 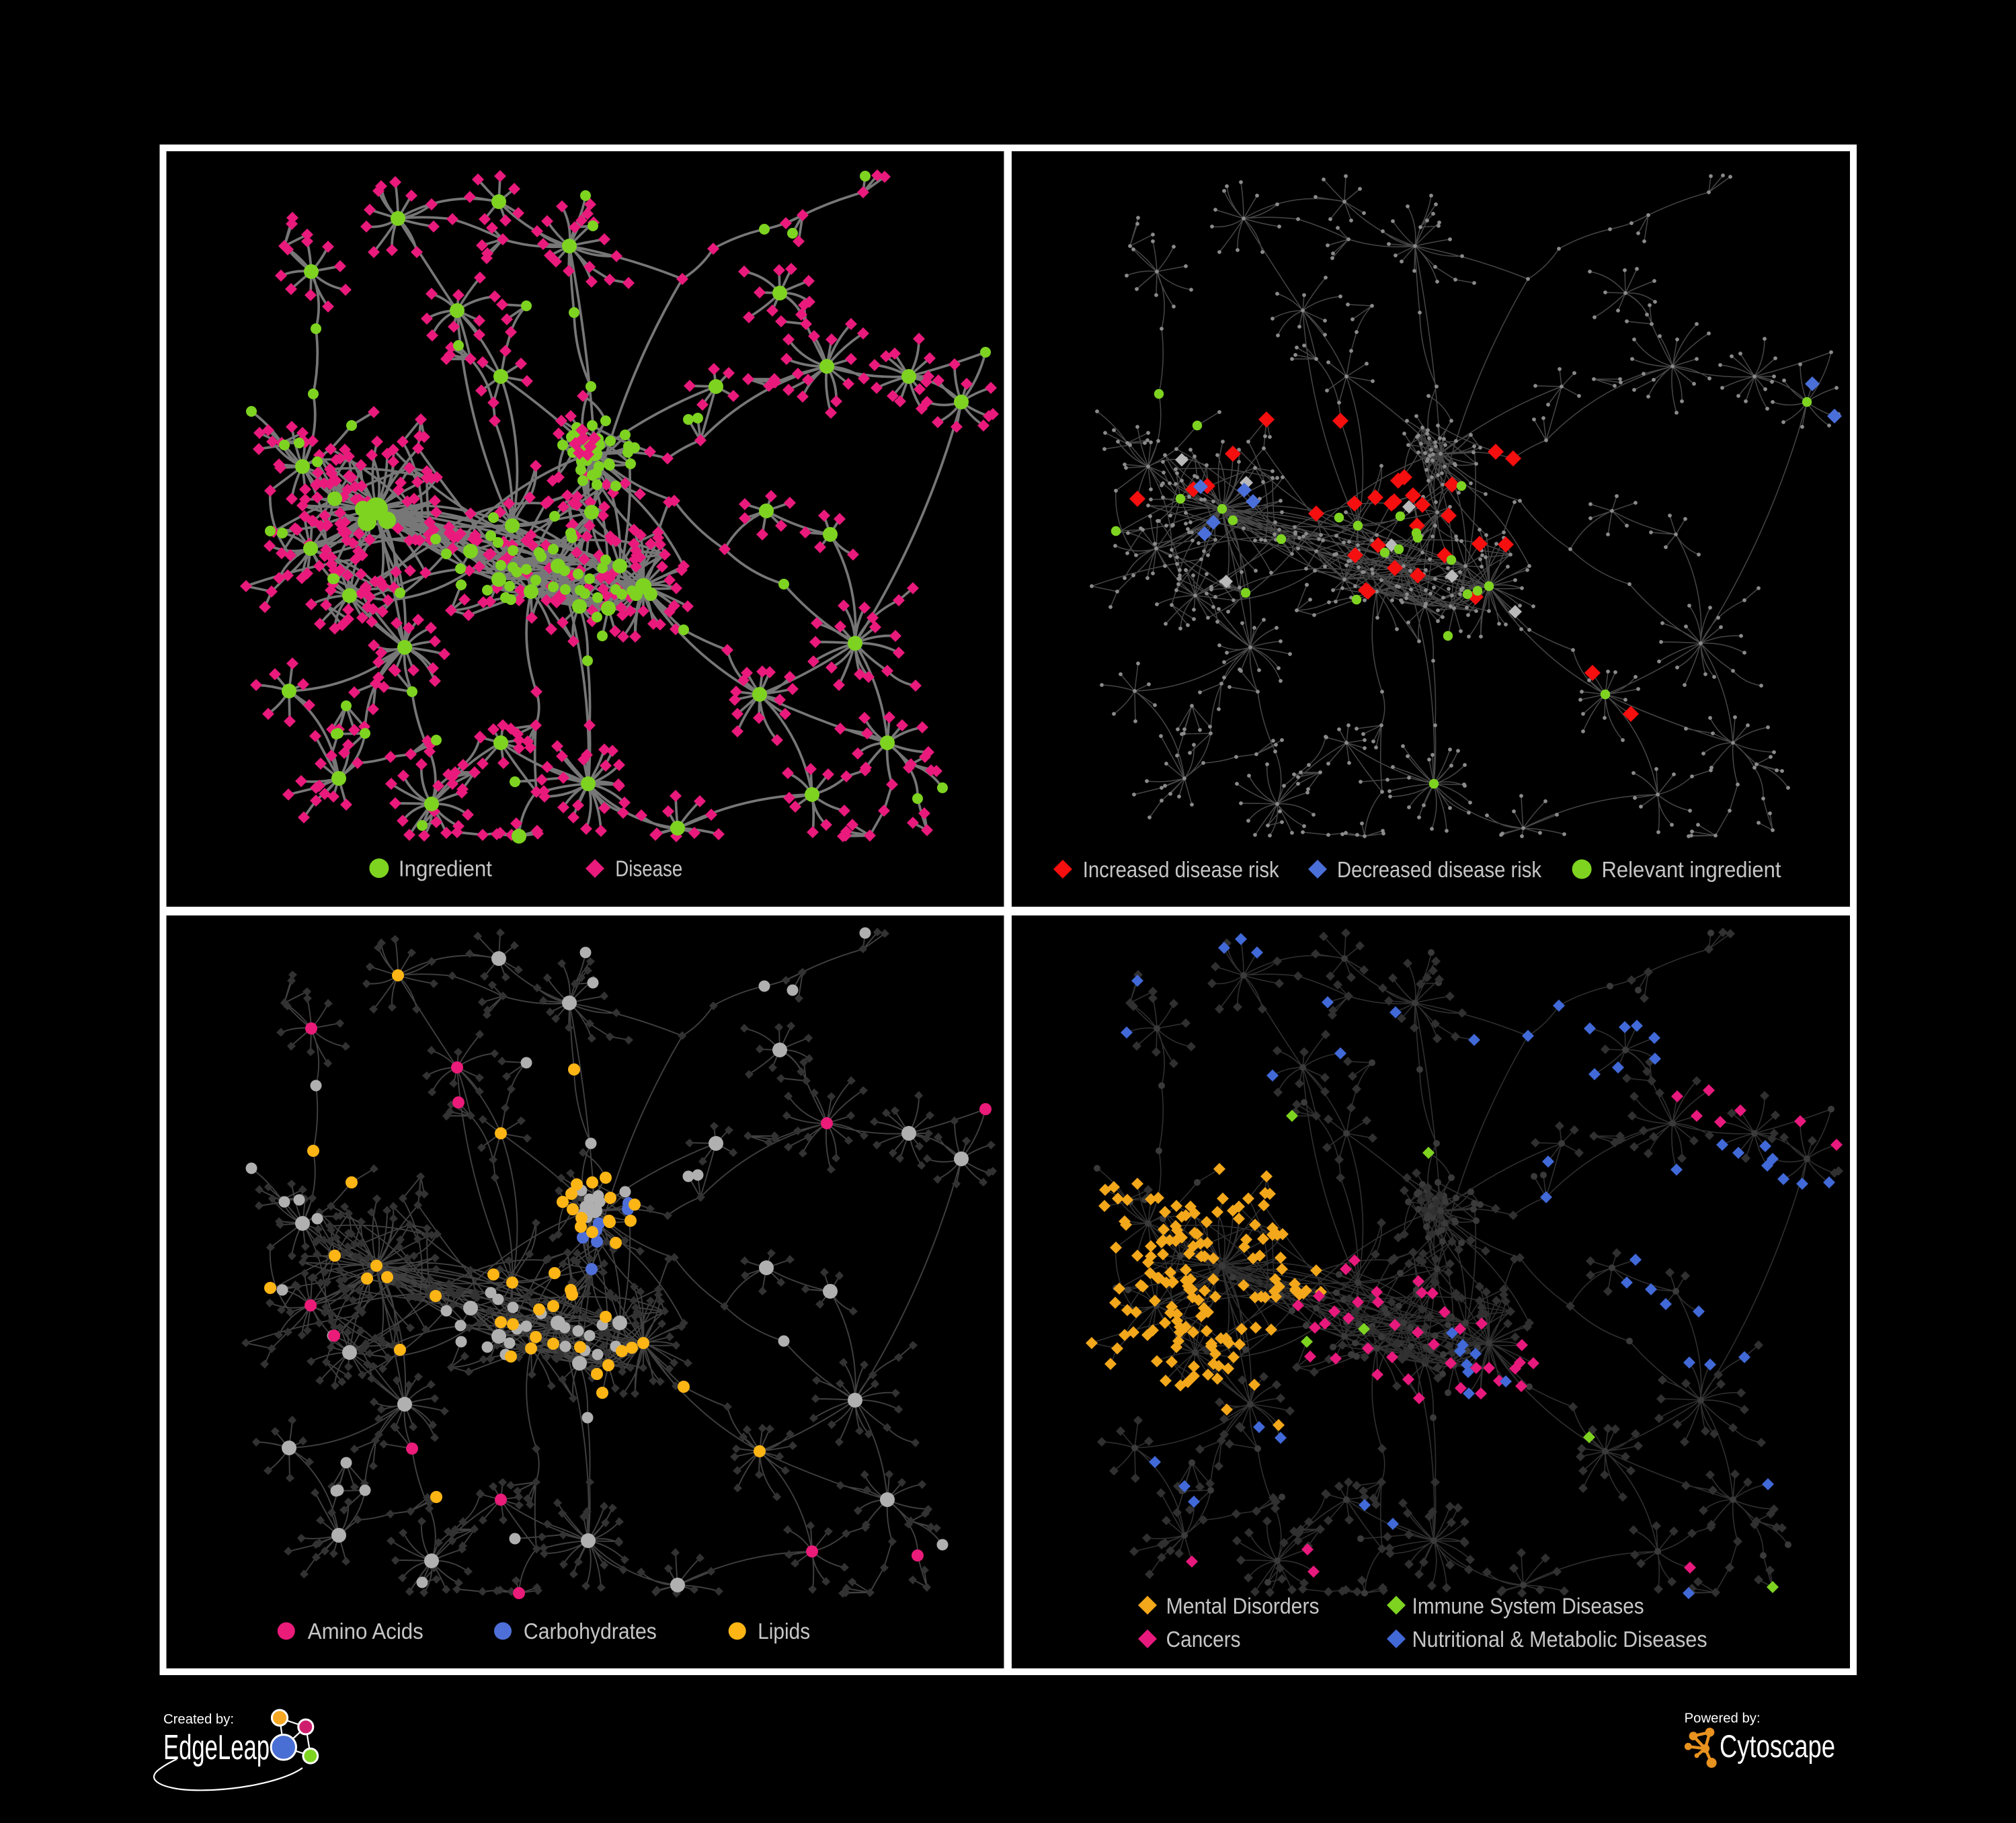 What do you see at coordinates (1243, 1605) in the screenshot?
I see `svg-text: Mental Disorders` at bounding box center [1243, 1605].